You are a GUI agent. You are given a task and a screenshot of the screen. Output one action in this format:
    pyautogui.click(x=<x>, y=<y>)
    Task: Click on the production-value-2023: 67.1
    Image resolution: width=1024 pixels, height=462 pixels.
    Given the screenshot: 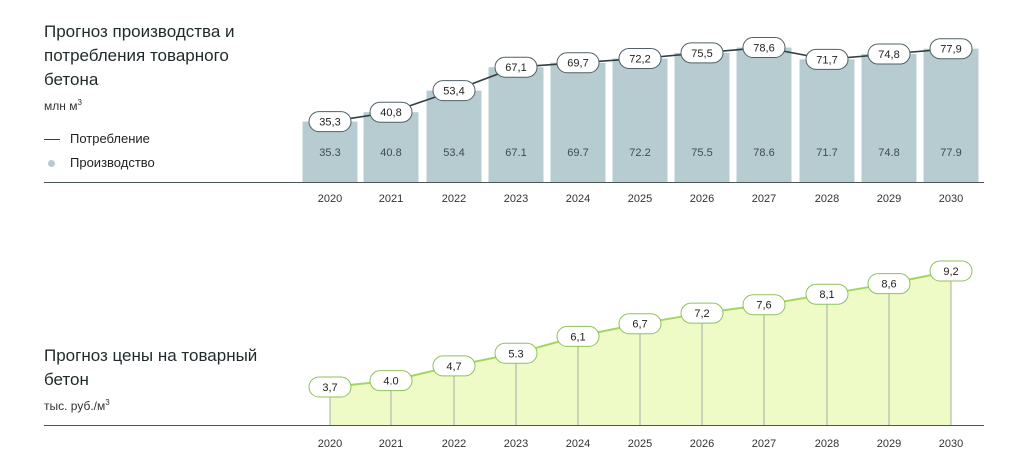 What is the action you would take?
    pyautogui.click(x=515, y=153)
    